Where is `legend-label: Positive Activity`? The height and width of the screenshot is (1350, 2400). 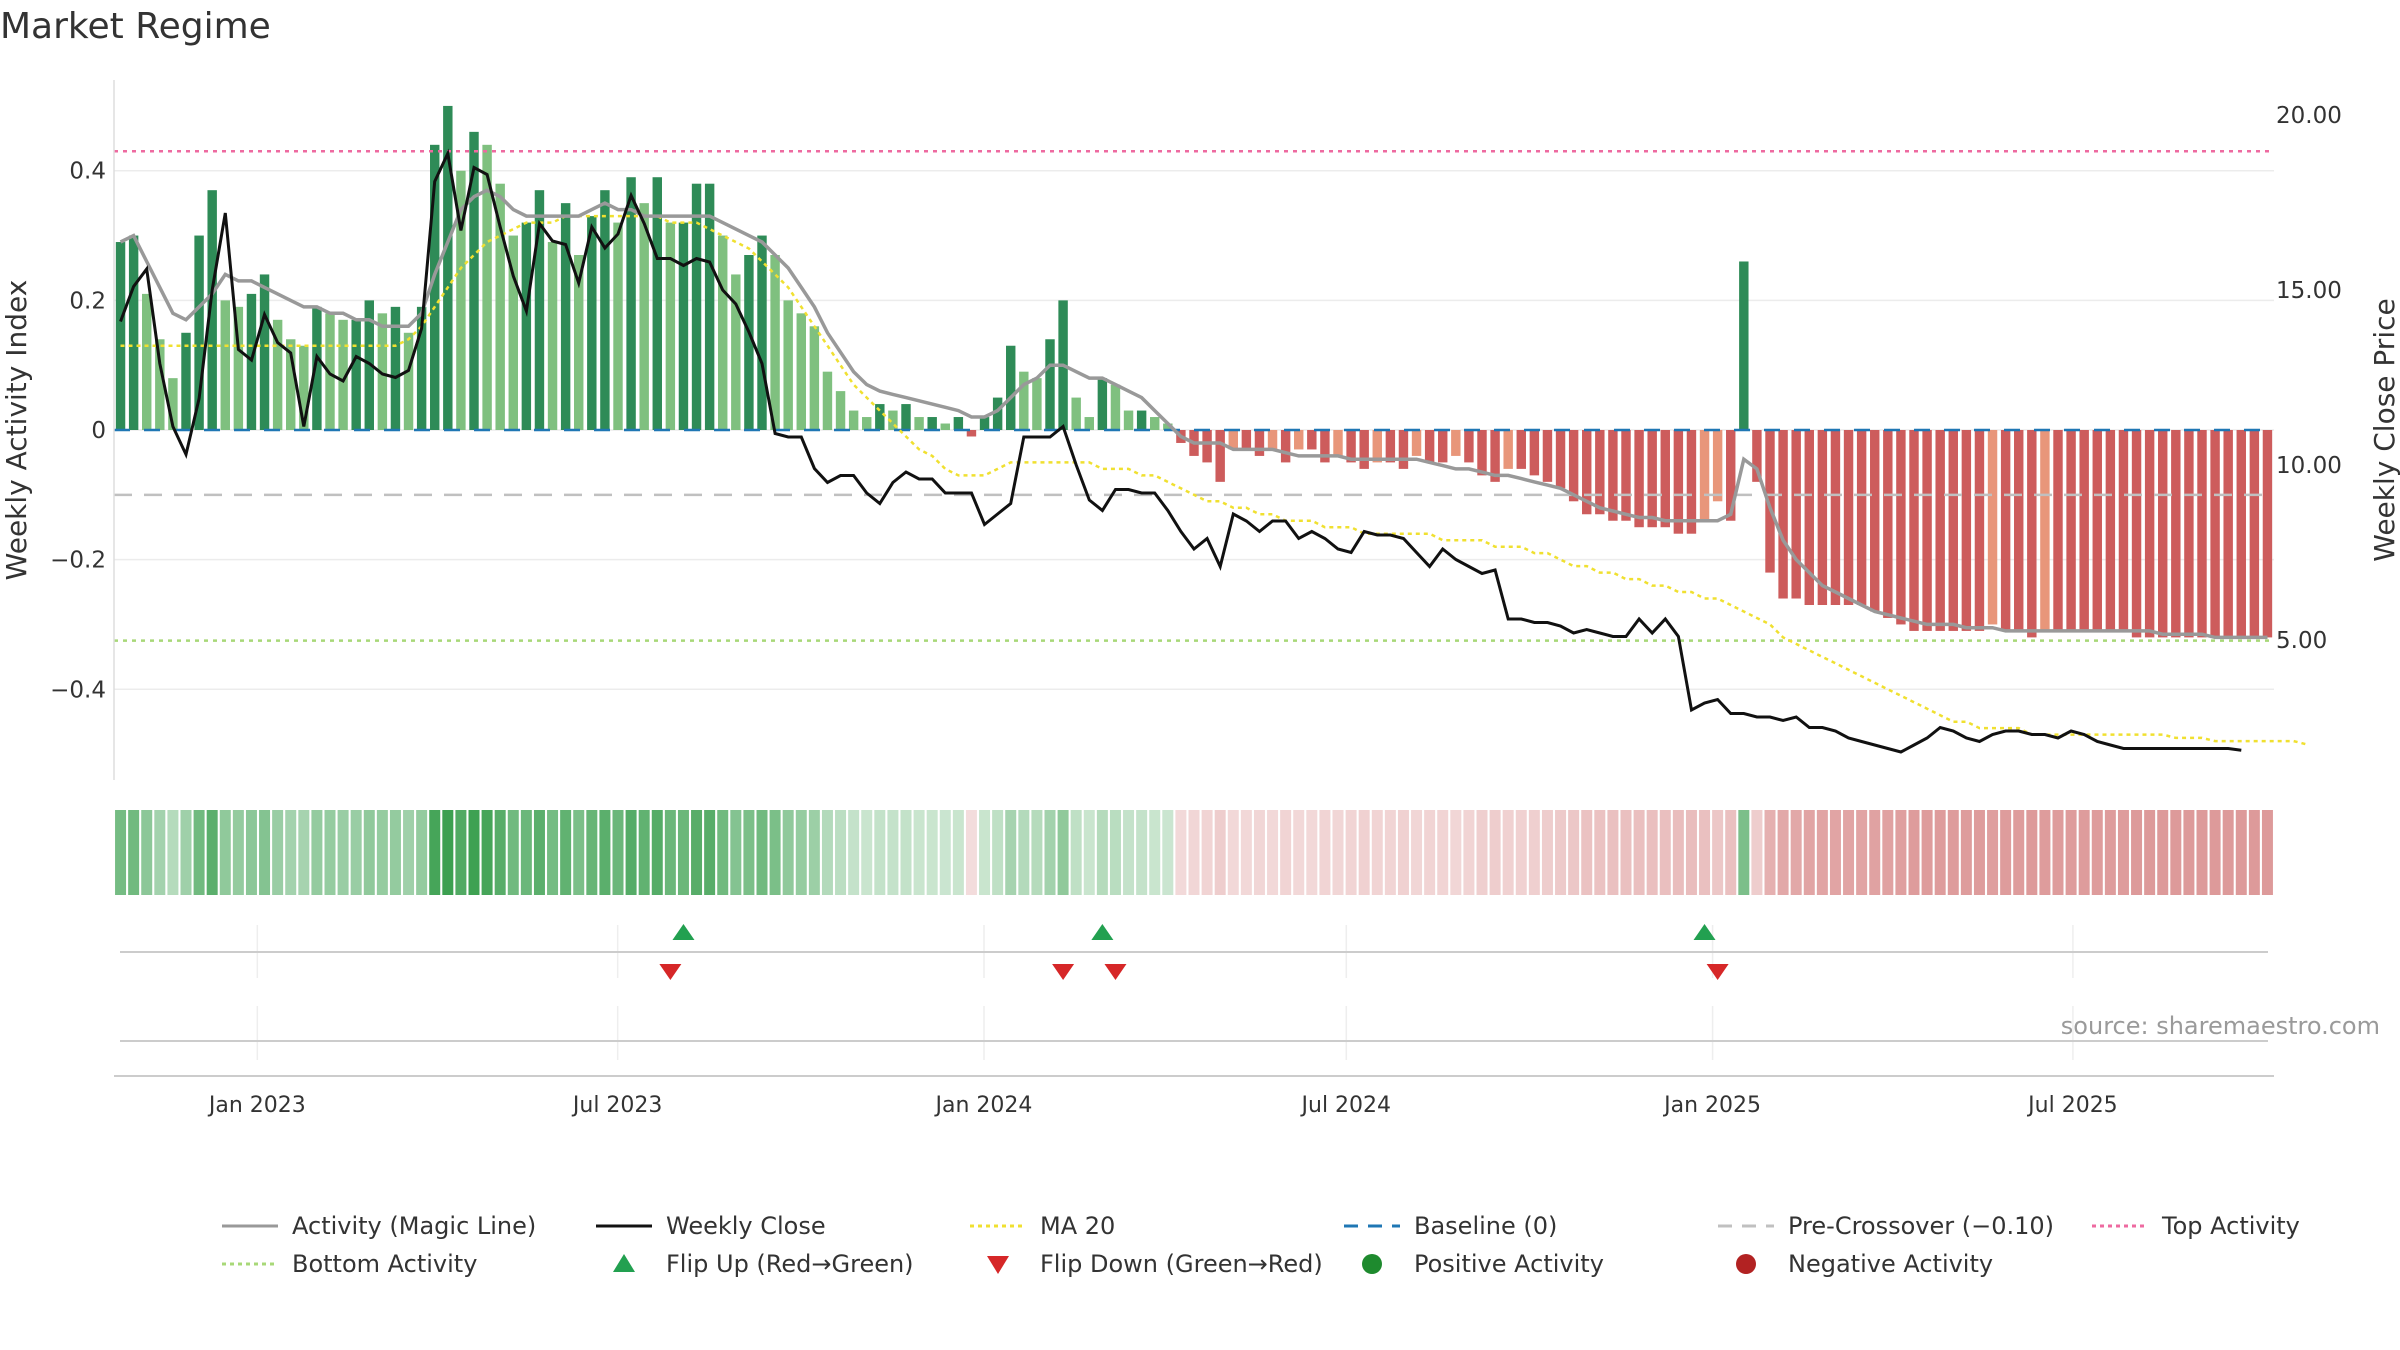
legend-label: Positive Activity is located at coordinates (1509, 1264).